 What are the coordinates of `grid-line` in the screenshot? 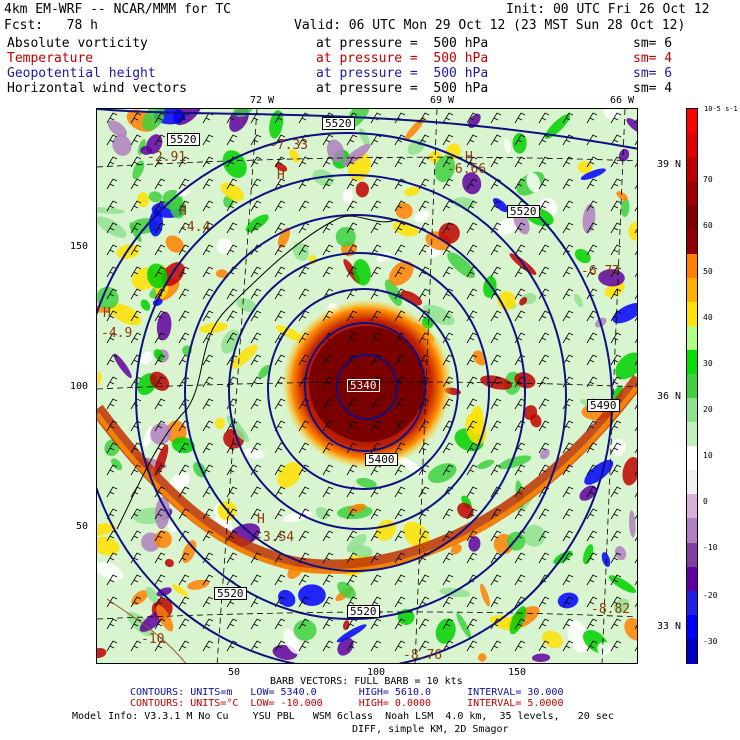 It's located at (613, 386).